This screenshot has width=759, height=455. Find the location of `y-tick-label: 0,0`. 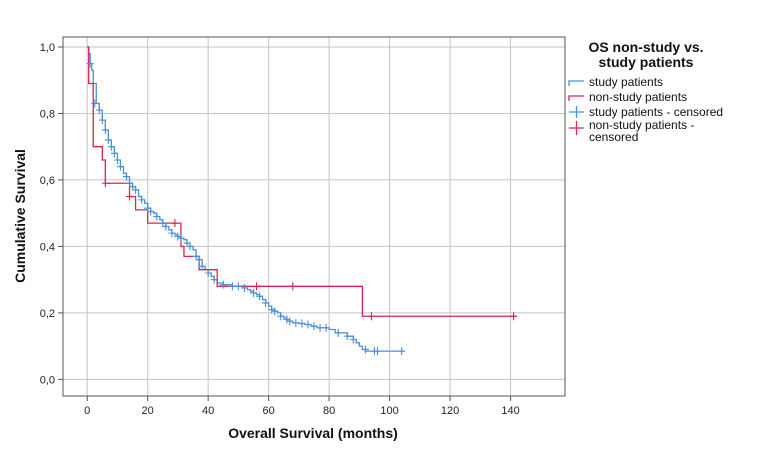

y-tick-label: 0,0 is located at coordinates (47, 380).